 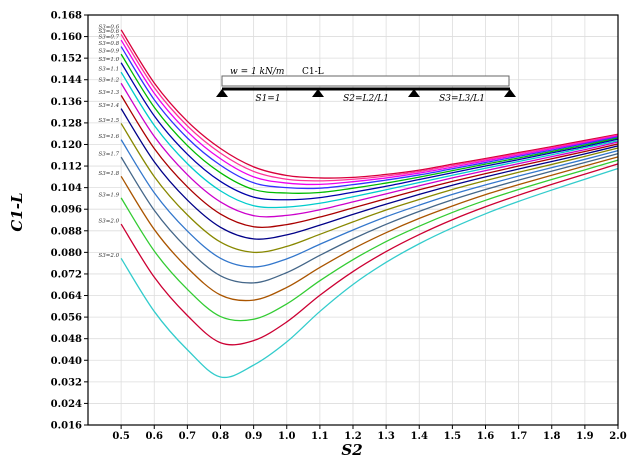 I want to click on x-tick-label: 1.0, so click(x=286, y=436).